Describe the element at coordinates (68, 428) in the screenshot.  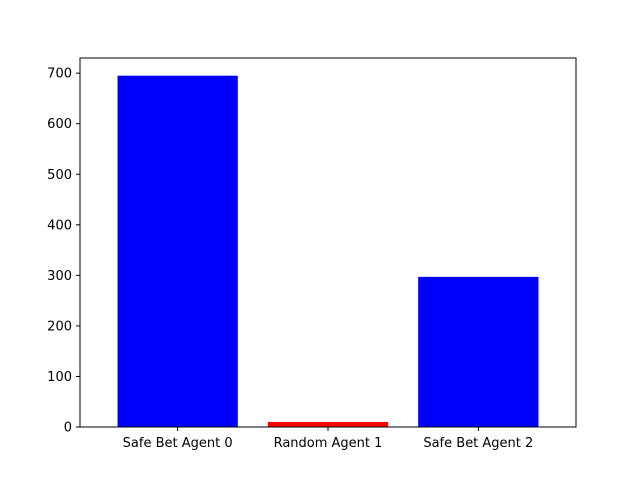
I see `y-tick-label-0: 0` at that location.